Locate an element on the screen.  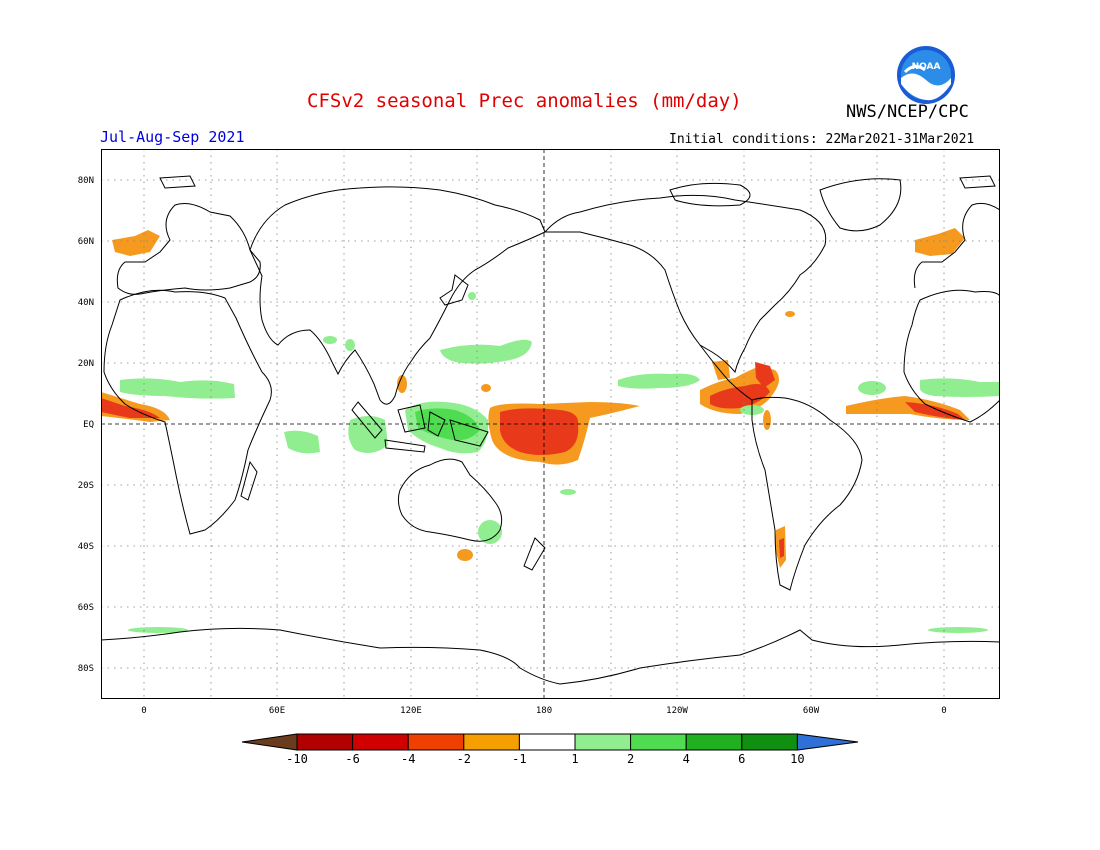
colorbar-label: -10 is located at coordinates (297, 759).